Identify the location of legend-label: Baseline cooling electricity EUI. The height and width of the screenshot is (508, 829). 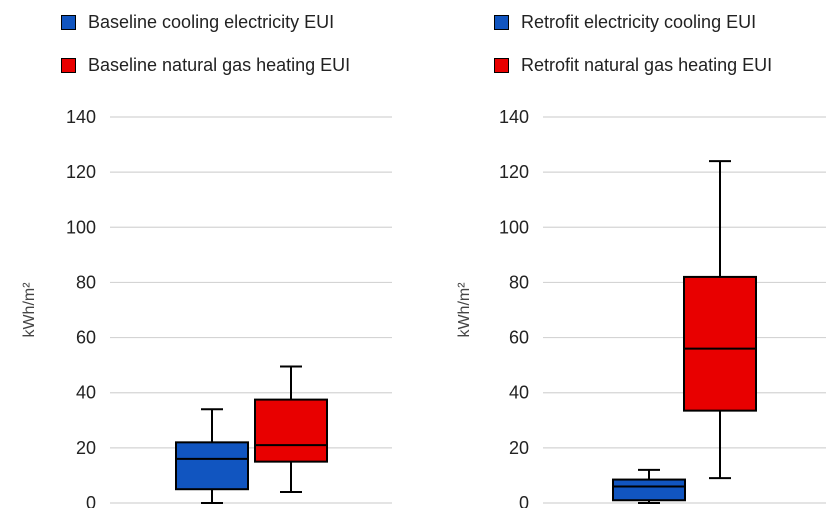
(211, 22).